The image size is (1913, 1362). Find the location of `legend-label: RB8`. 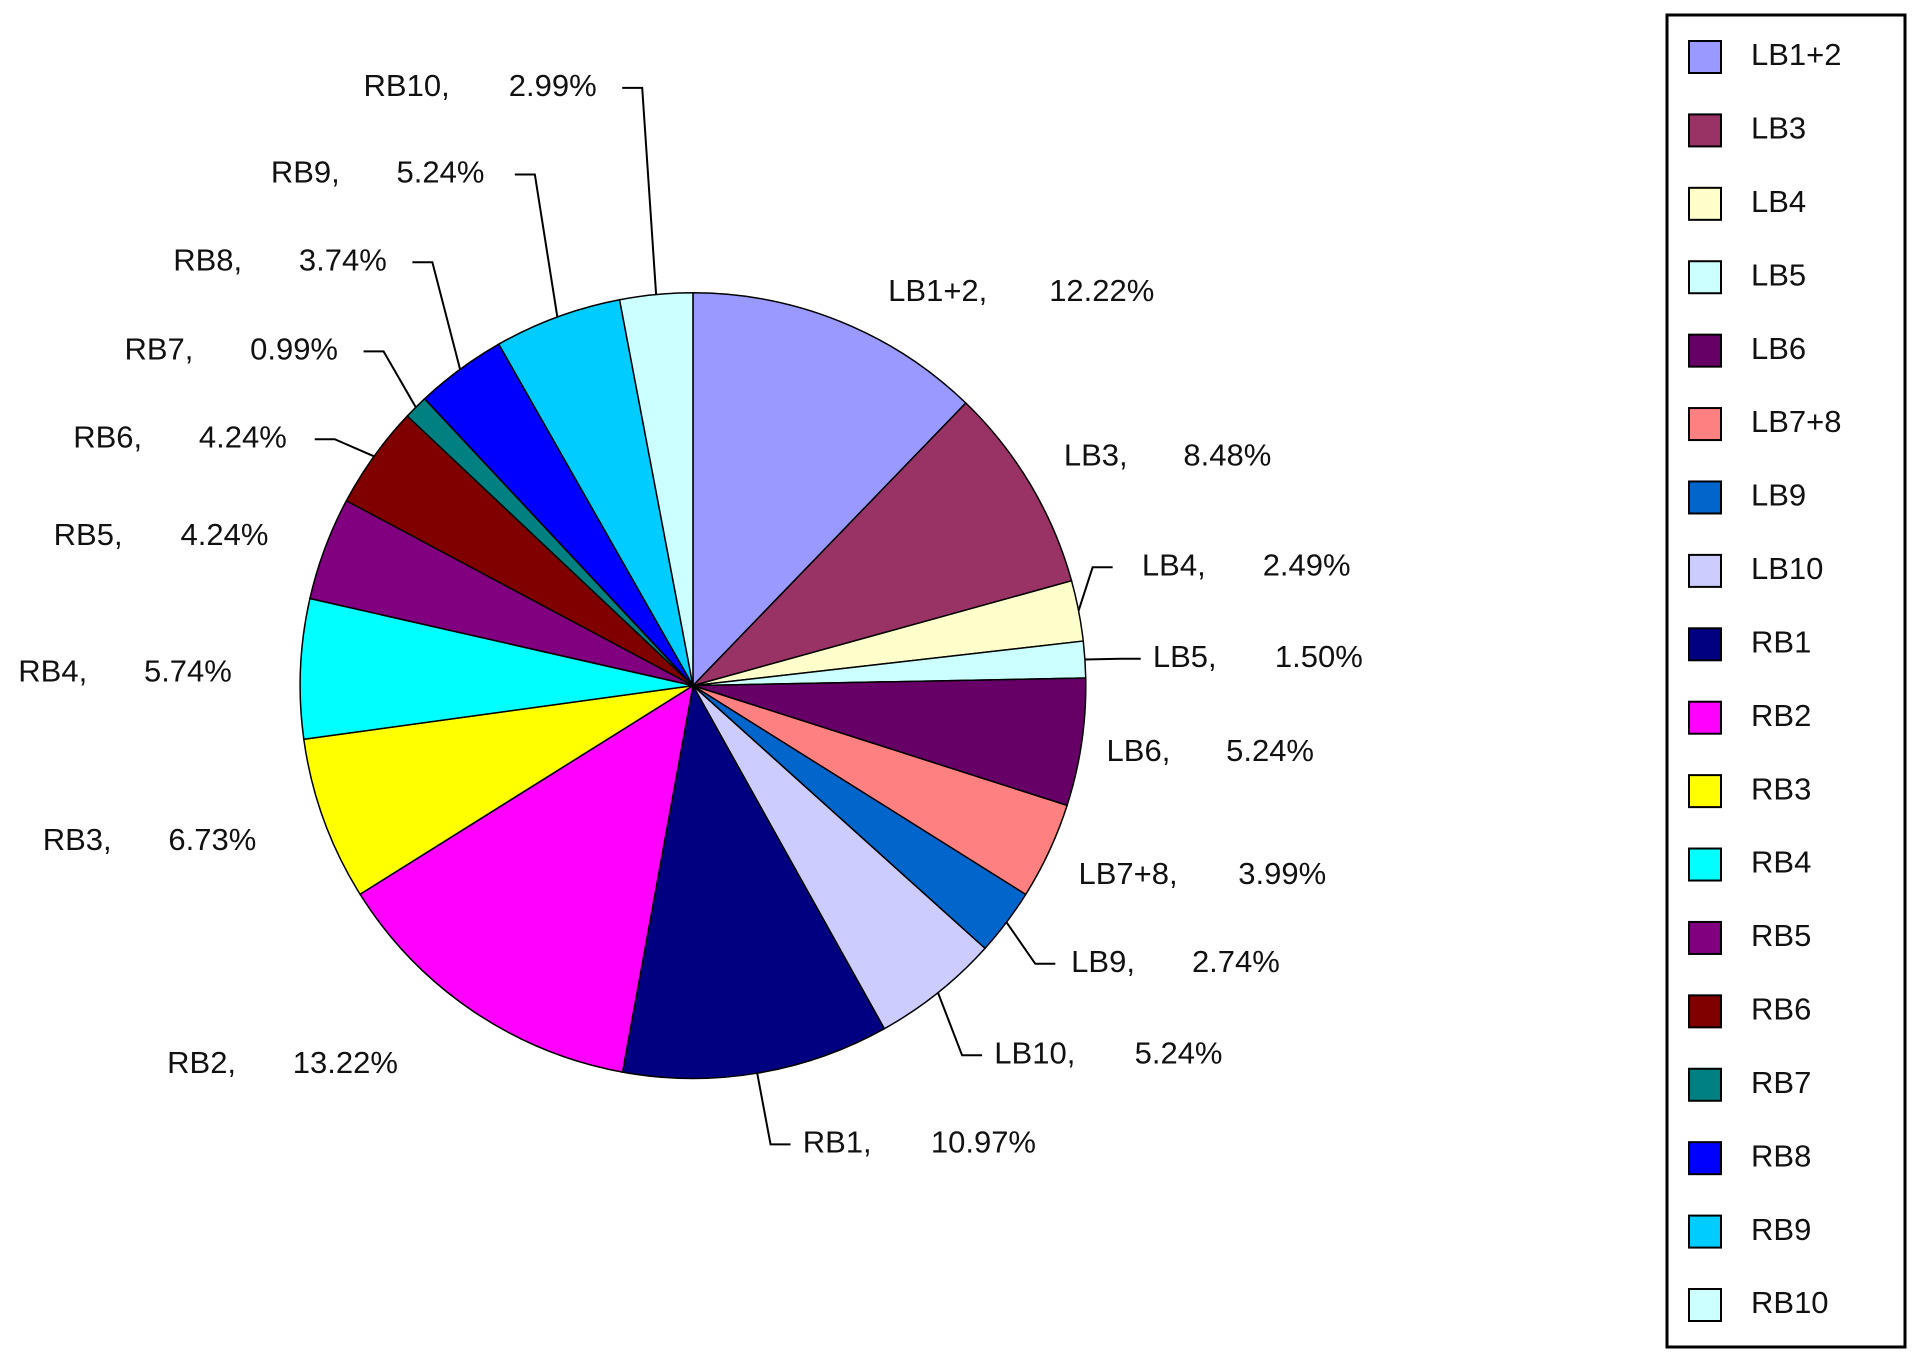

legend-label: RB8 is located at coordinates (1781, 1155).